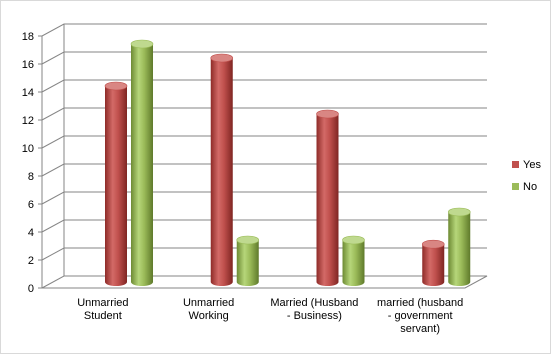 The width and height of the screenshot is (551, 354). I want to click on floor, so click(264, 282).